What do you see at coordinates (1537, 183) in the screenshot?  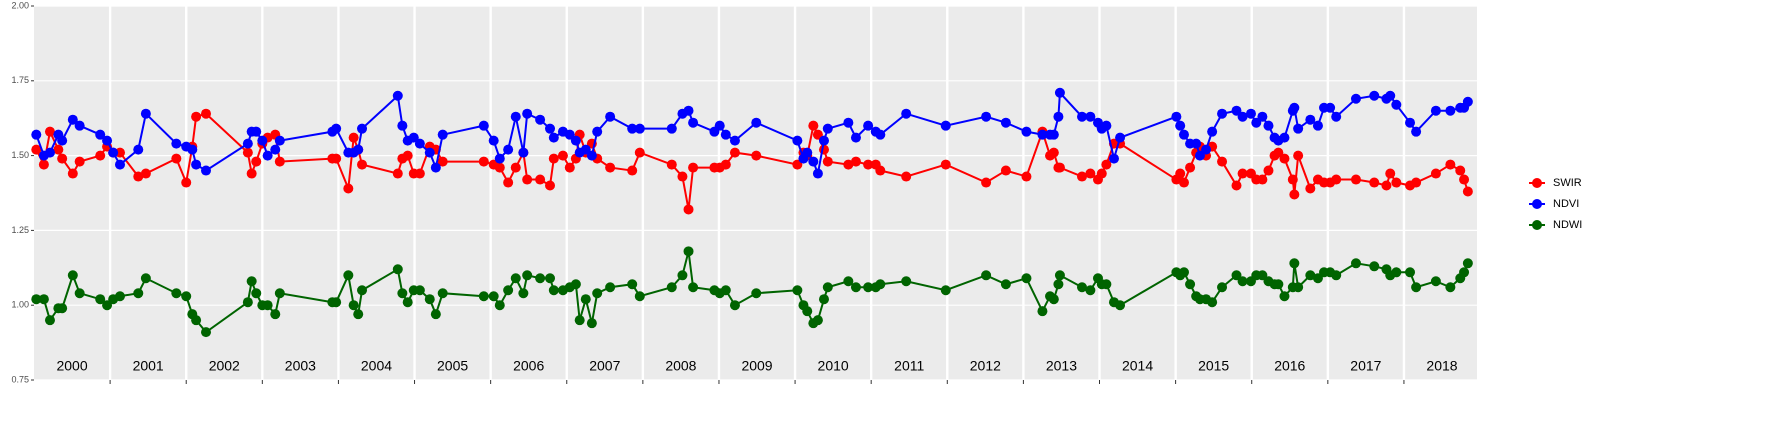 I see `legend-key` at bounding box center [1537, 183].